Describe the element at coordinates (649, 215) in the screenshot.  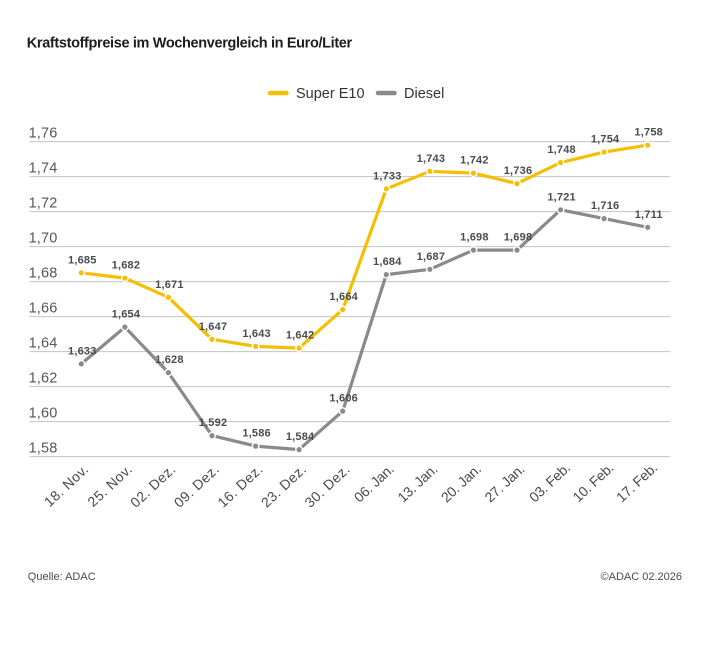
I see `svg-text: 1,711` at that location.